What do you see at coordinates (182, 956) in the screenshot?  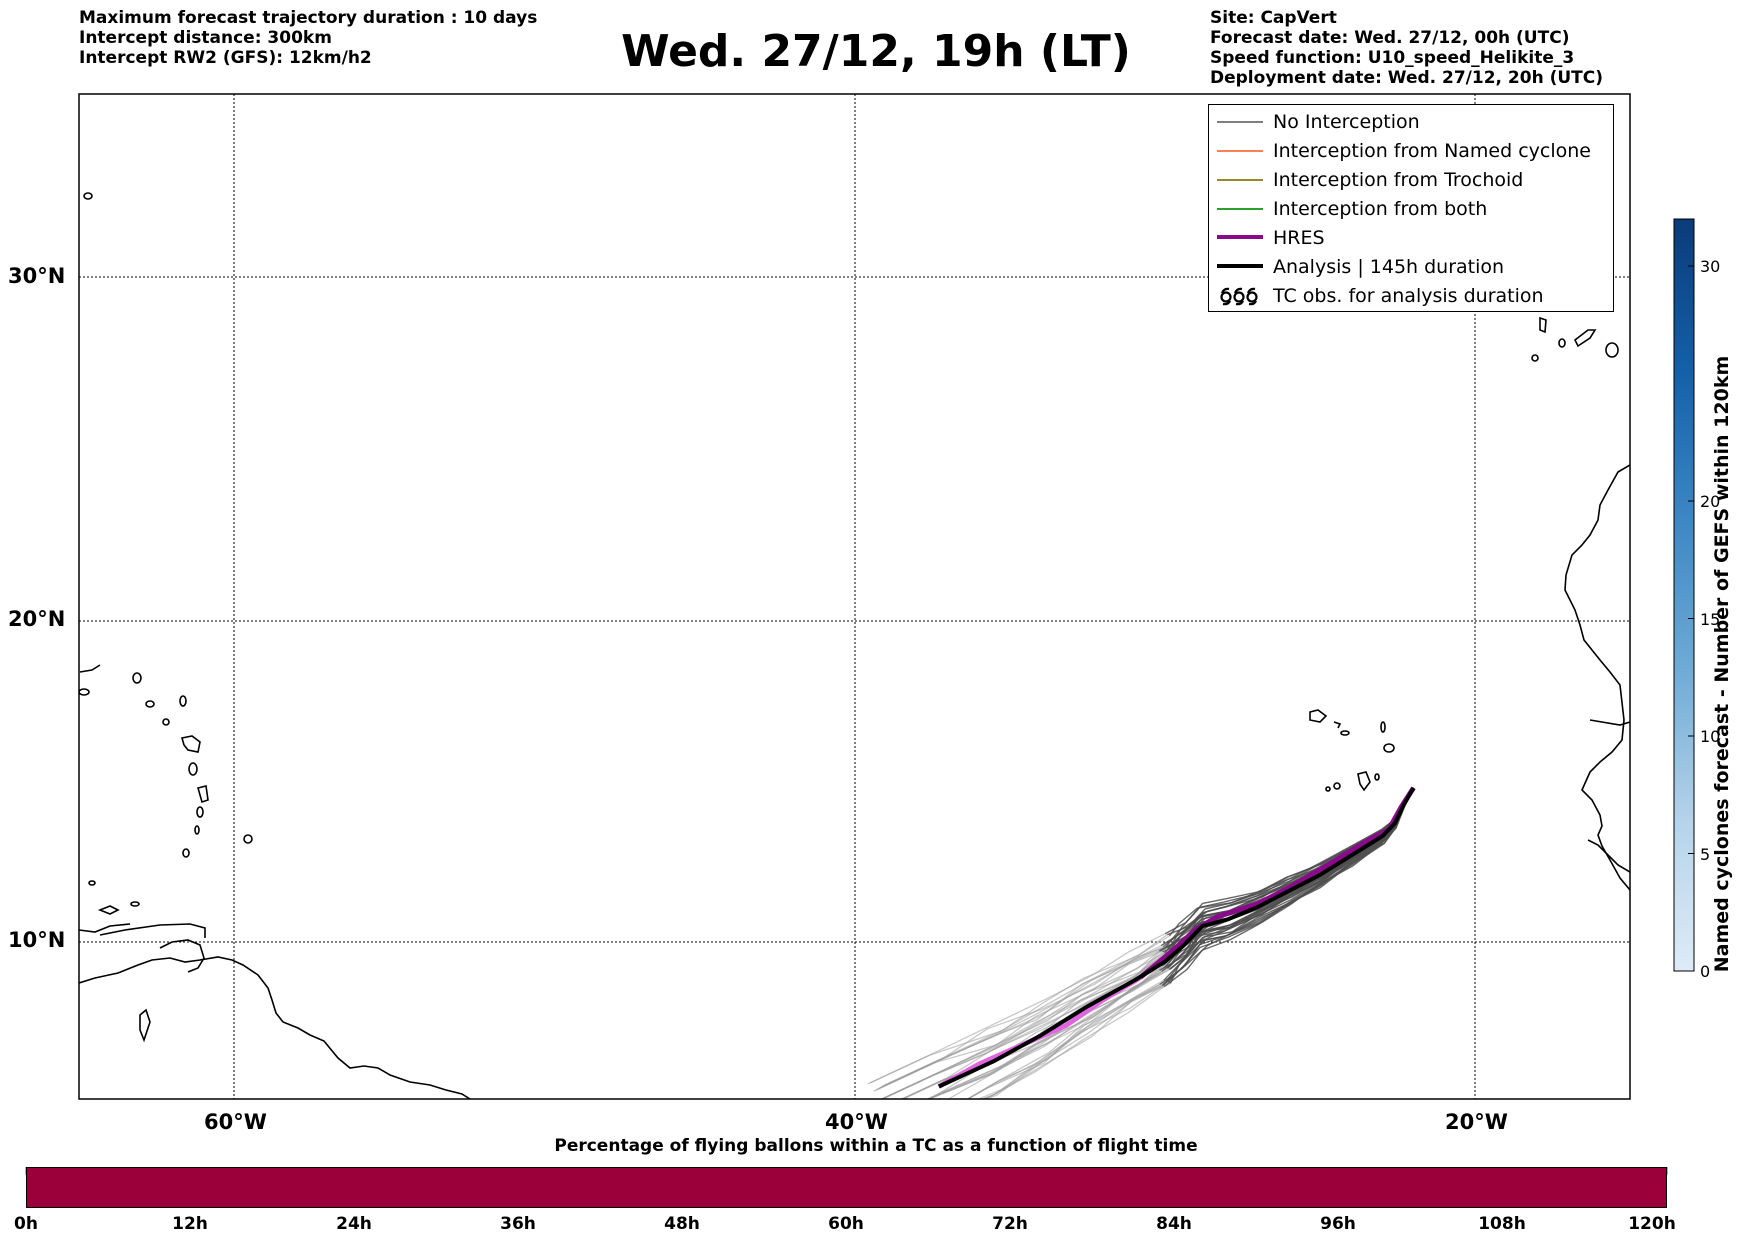 I see `trinidad-coast` at bounding box center [182, 956].